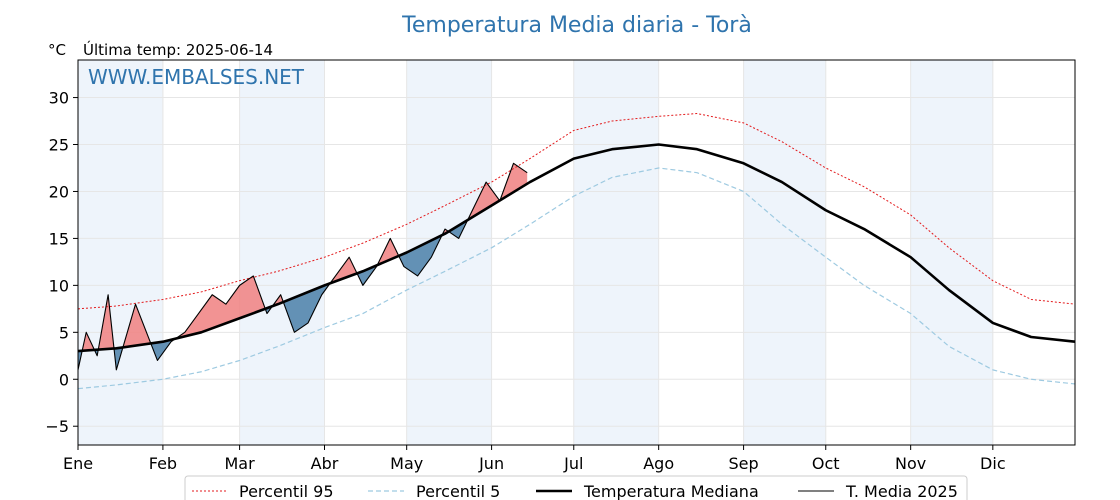 Image resolution: width=1120 pixels, height=500 pixels. What do you see at coordinates (64, 332) in the screenshot?
I see `y-tick-label: 5` at bounding box center [64, 332].